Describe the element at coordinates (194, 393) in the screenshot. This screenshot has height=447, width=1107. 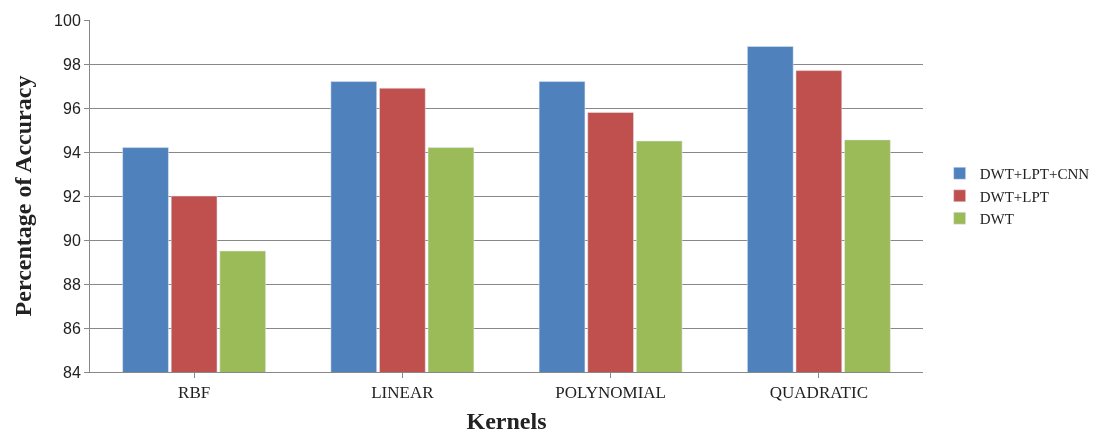
I see `x-tick-label: RBF` at that location.